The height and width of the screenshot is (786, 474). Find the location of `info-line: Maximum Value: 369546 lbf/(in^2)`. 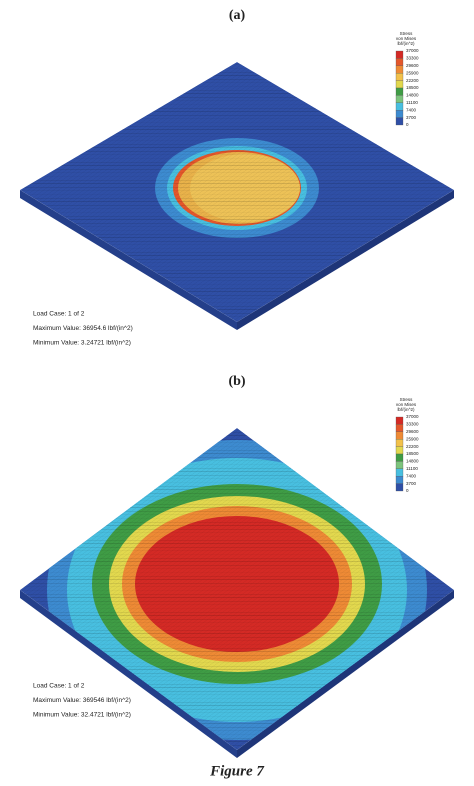

info-line: Maximum Value: 369546 lbf/(in^2) is located at coordinates (82, 700).